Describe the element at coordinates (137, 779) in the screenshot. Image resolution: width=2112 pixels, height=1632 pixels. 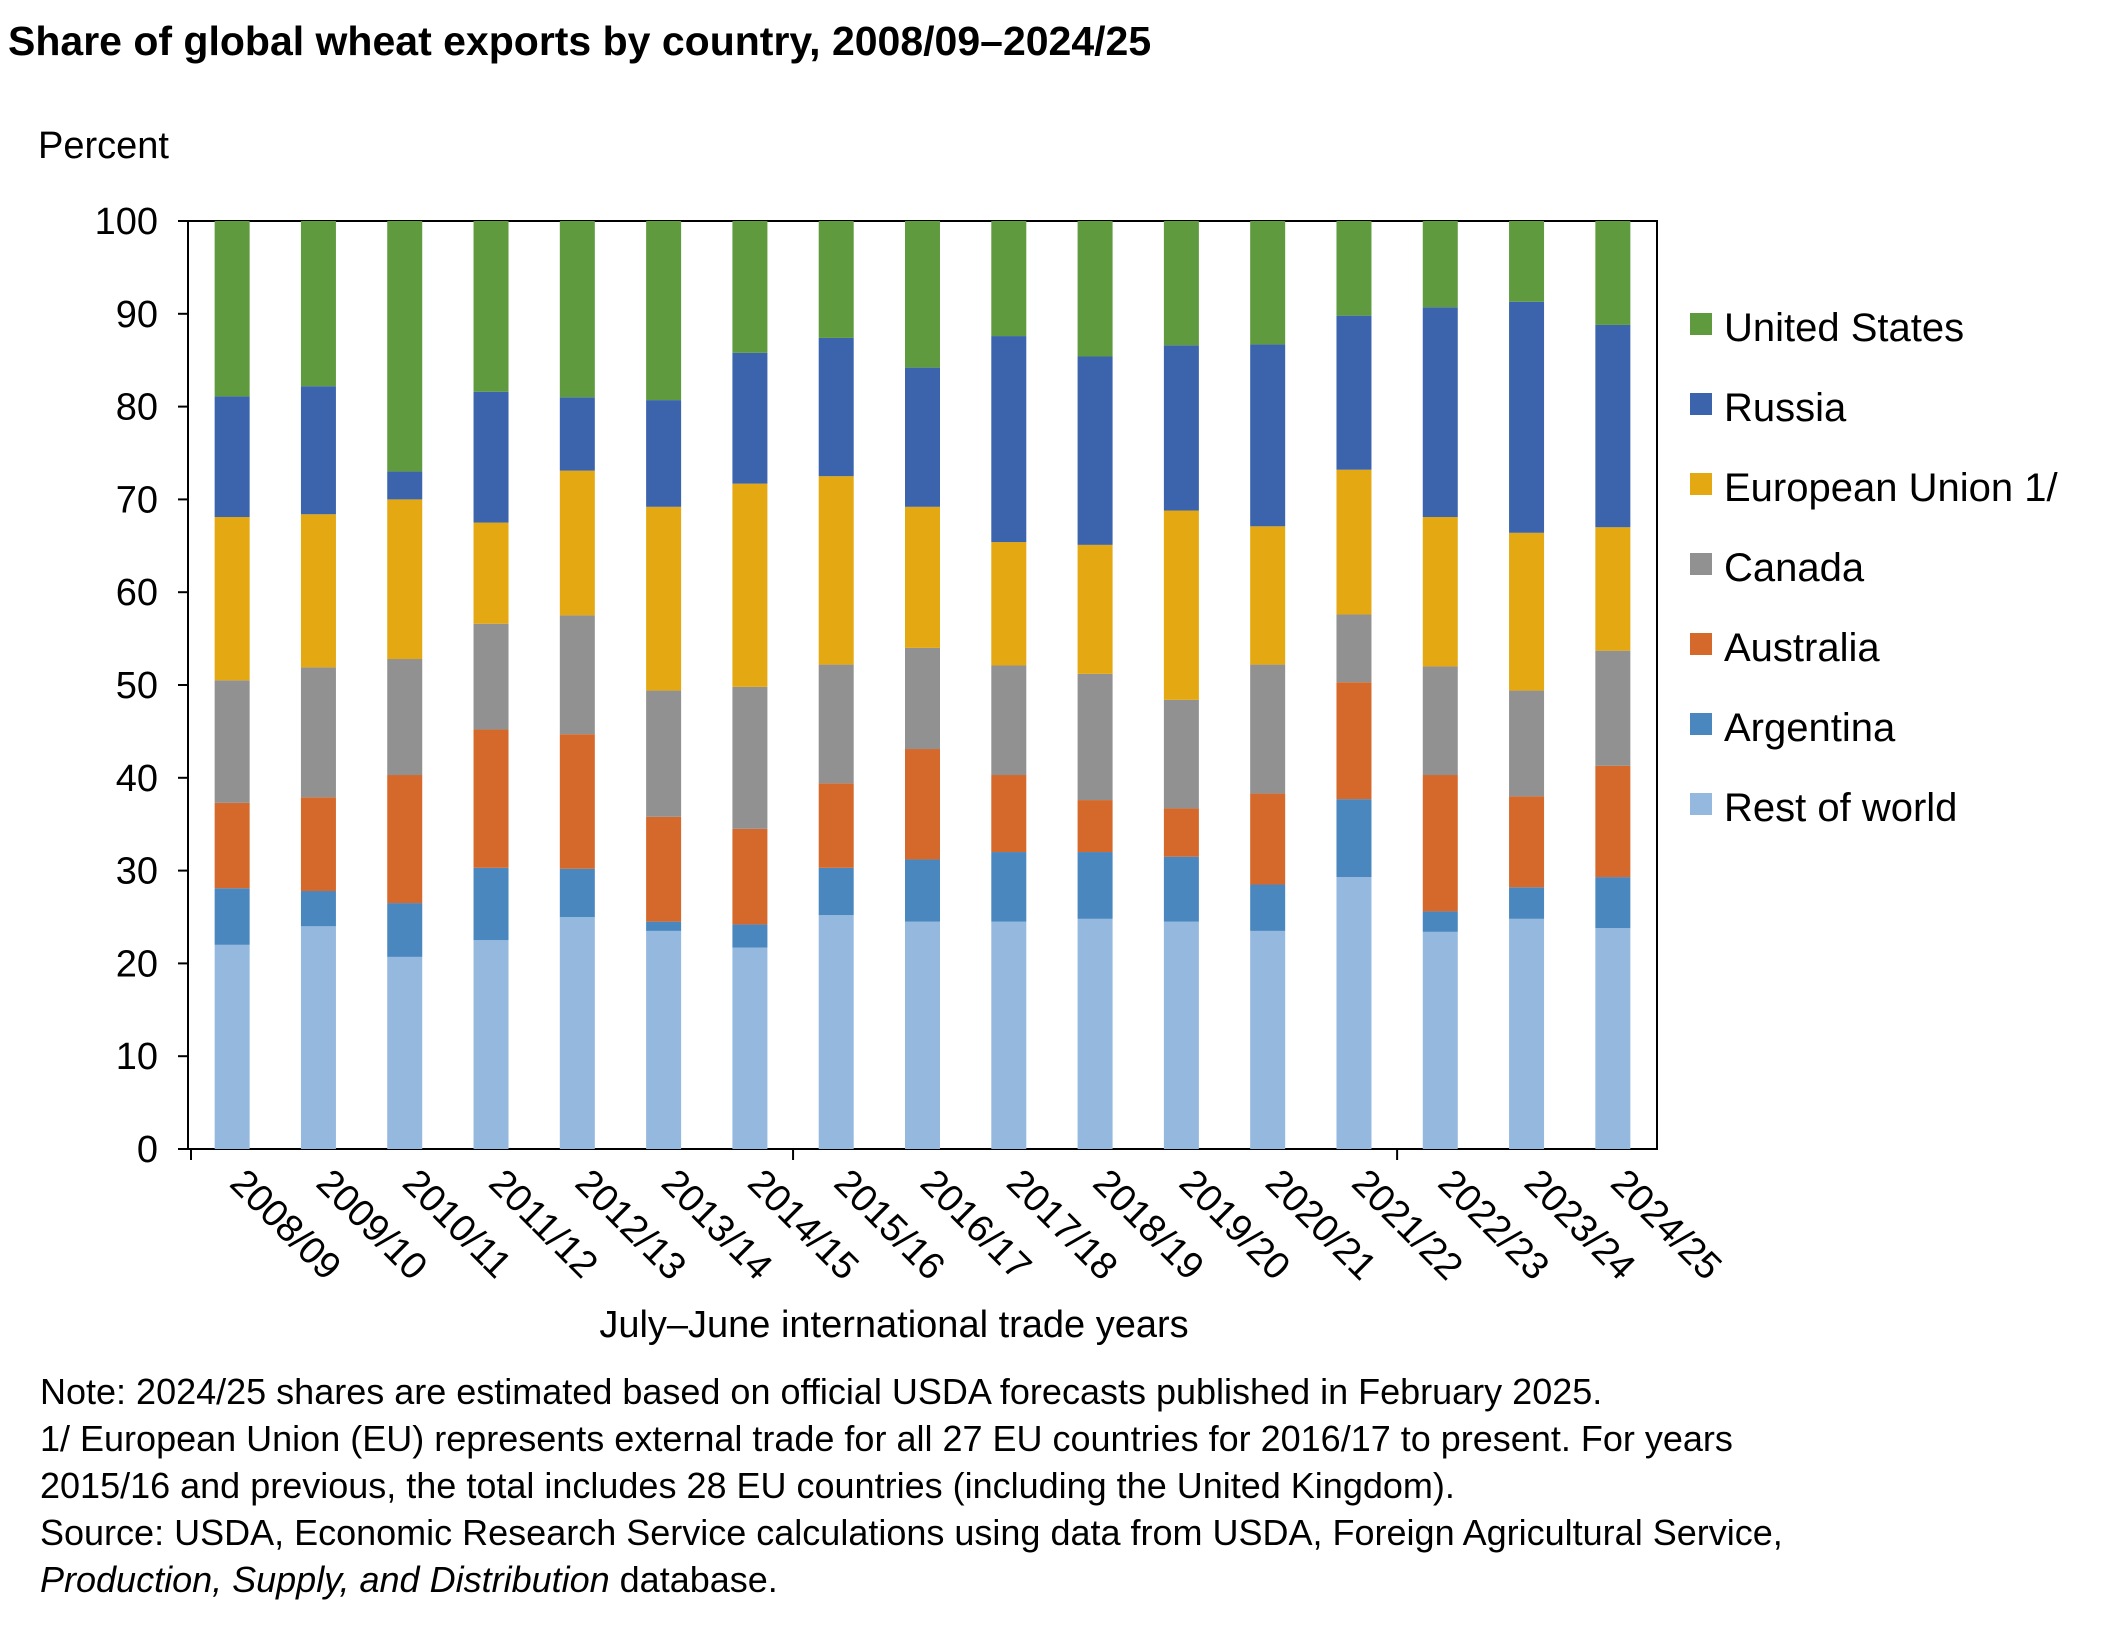
I see `y-tick-label: 40` at that location.